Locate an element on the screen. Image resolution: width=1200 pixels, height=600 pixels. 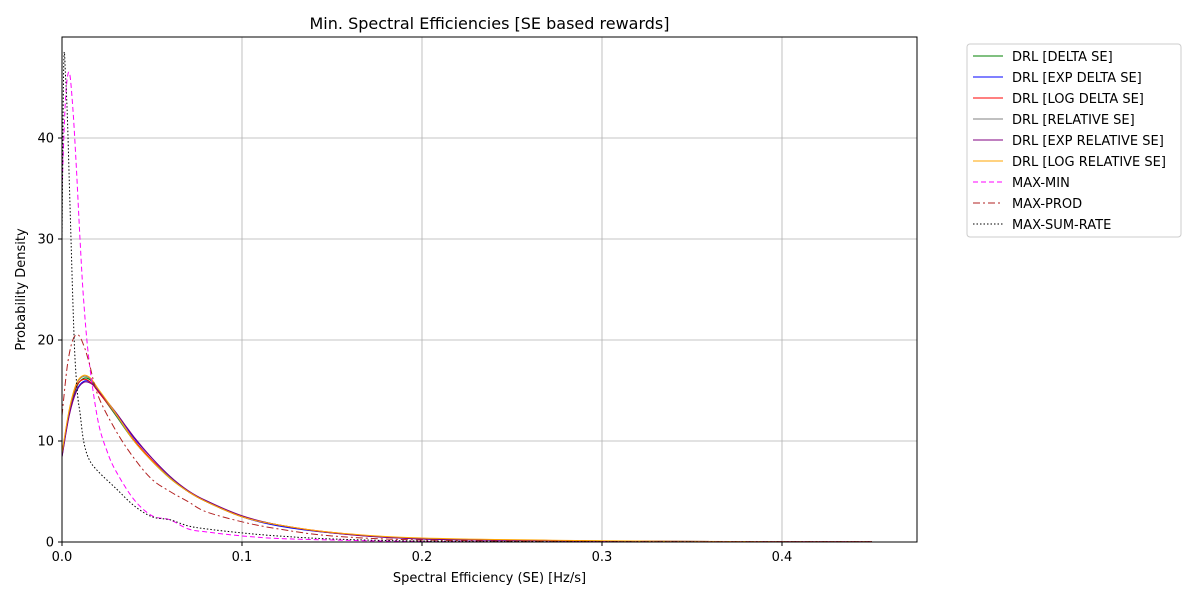
x-tick-label: 0.0 is located at coordinates (62, 557).